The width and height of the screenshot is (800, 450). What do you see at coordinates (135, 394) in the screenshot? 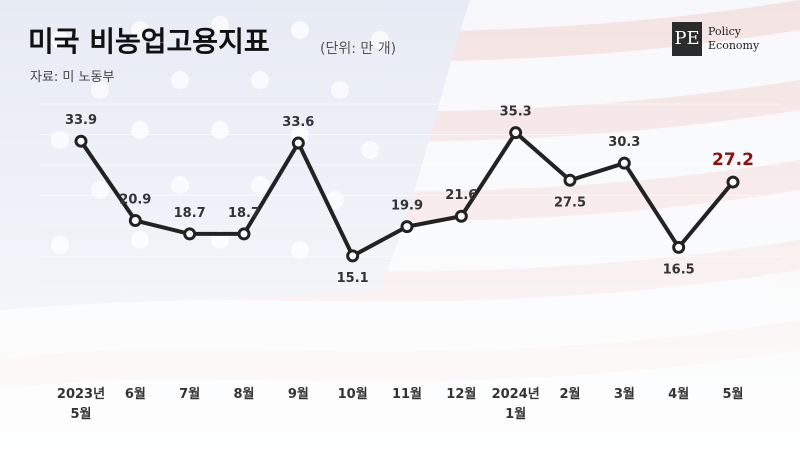
I see `x-tick-label: 6월` at bounding box center [135, 394].